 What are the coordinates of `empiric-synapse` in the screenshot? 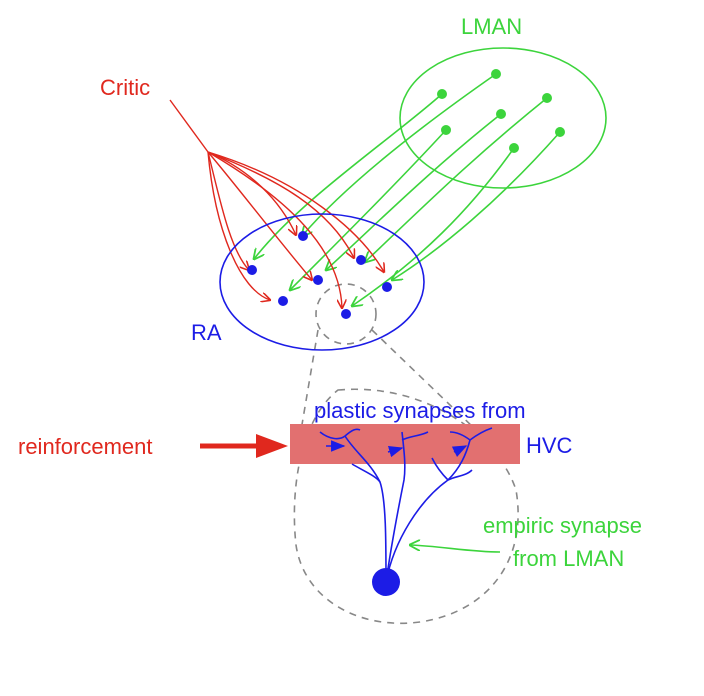 It's located at (455, 549).